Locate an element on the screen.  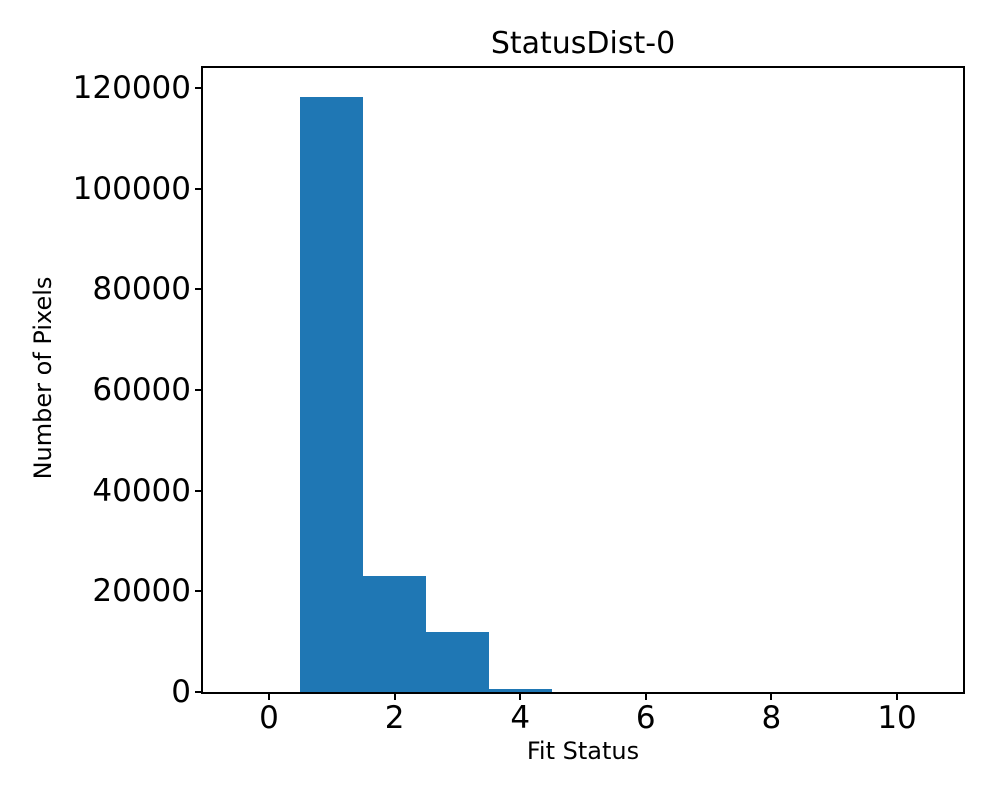
y-tick-label: 40000 is located at coordinates (141, 490).